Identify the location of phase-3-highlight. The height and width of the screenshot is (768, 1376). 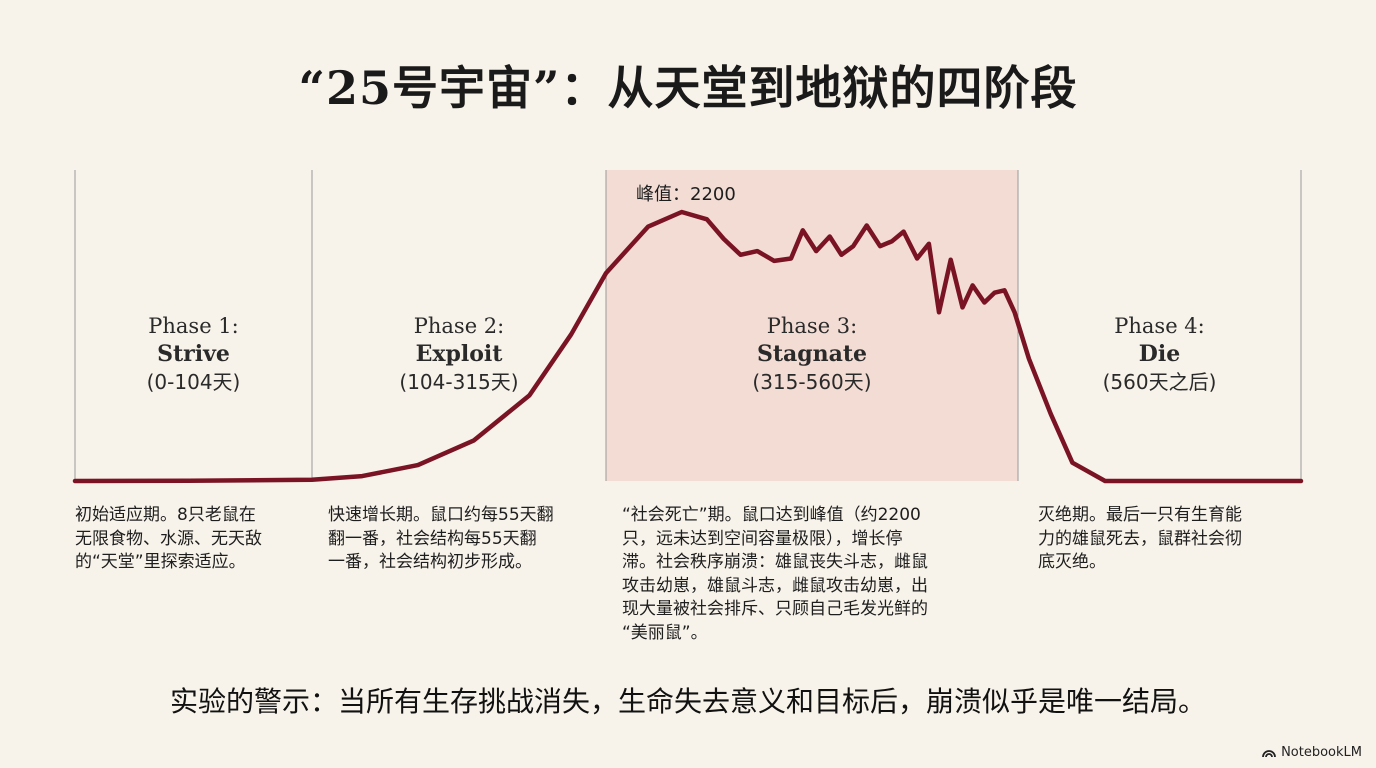
(812, 325).